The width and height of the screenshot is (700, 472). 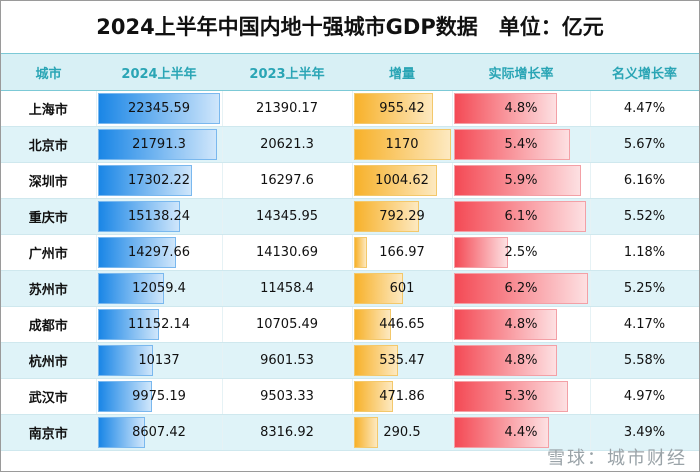 I want to click on cell-h2023: 9503.33, so click(x=287, y=396).